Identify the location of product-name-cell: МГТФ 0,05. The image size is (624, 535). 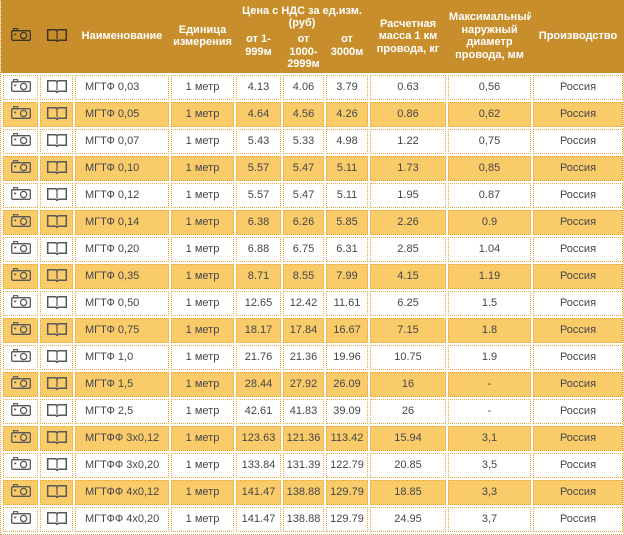
(122, 114).